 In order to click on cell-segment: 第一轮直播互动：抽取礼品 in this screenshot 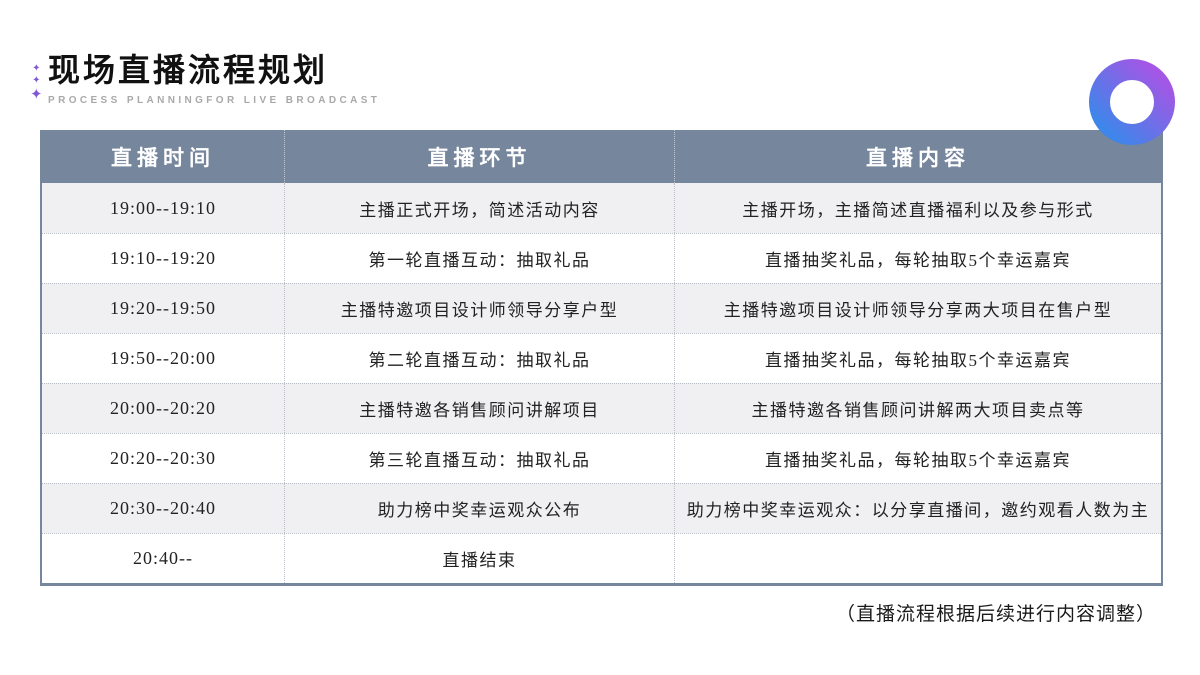, I will do `click(480, 258)`.